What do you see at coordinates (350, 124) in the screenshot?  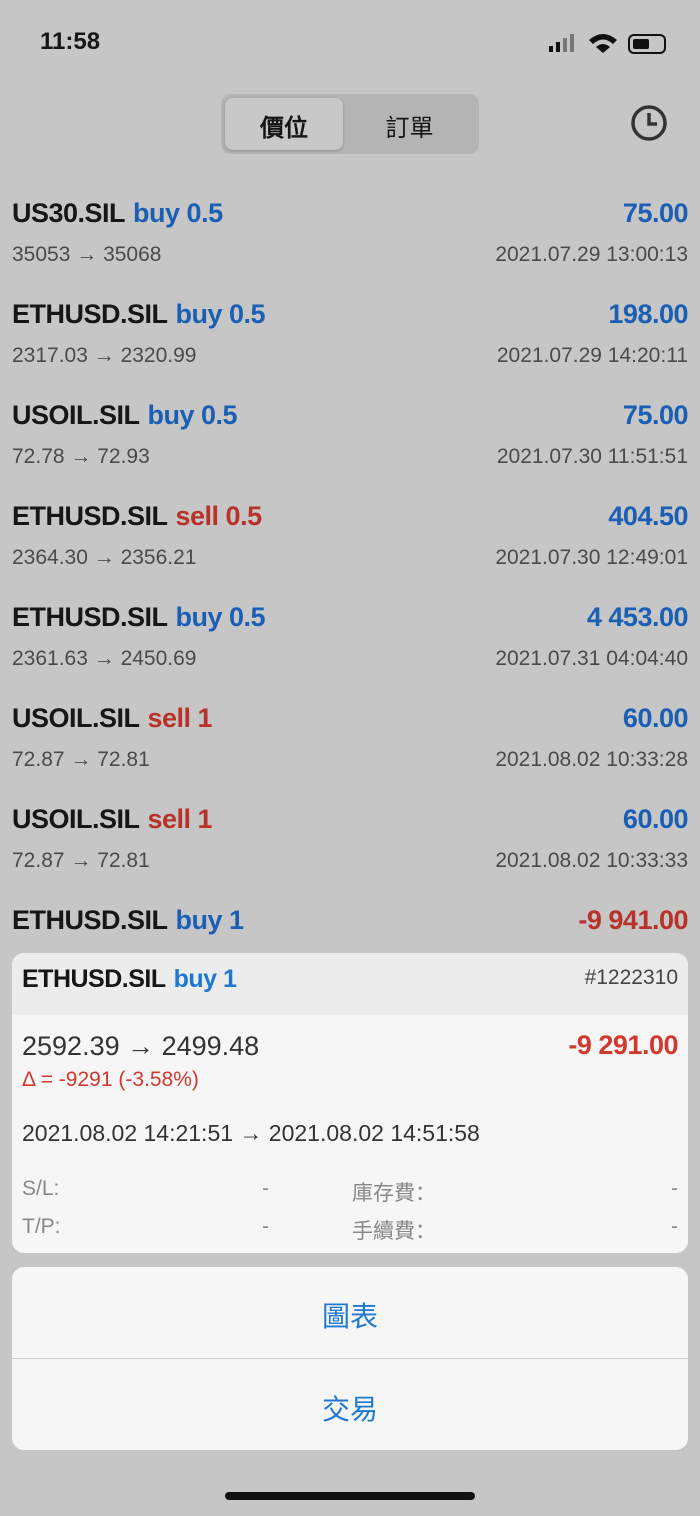 I see `segmented-control` at bounding box center [350, 124].